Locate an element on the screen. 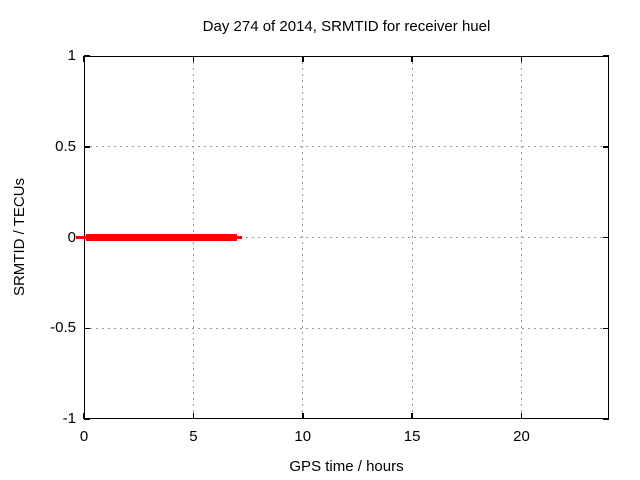 The image size is (640, 480). y-tick-label: 1 is located at coordinates (71, 55).